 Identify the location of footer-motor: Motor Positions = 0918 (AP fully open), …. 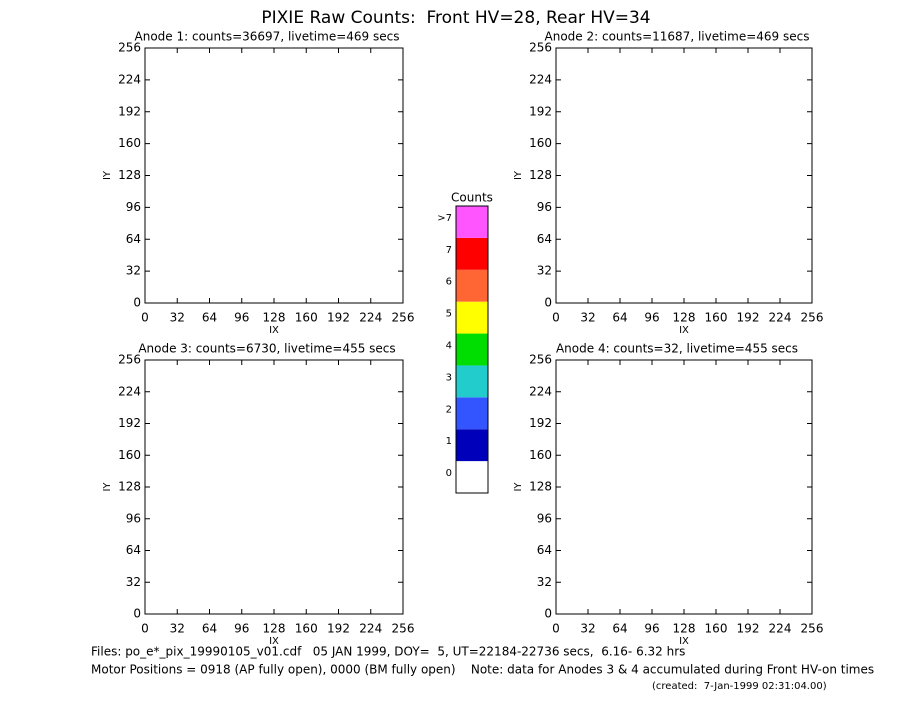
(482, 670).